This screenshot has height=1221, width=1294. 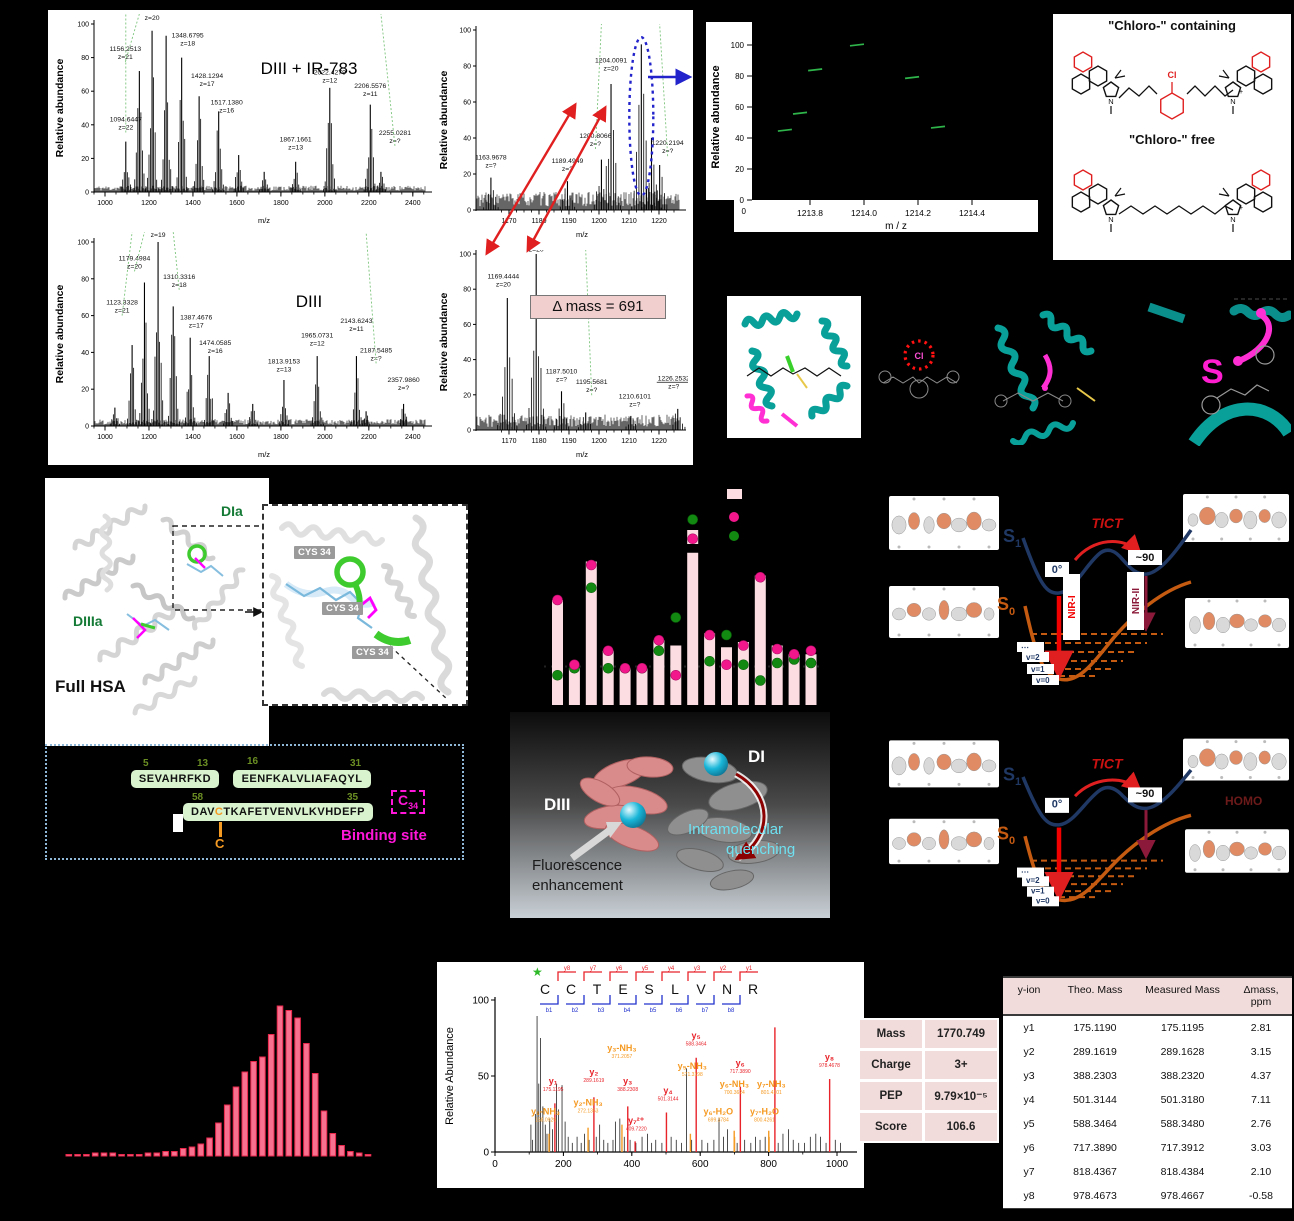 I want to click on quenching-art, so click(x=670, y=815).